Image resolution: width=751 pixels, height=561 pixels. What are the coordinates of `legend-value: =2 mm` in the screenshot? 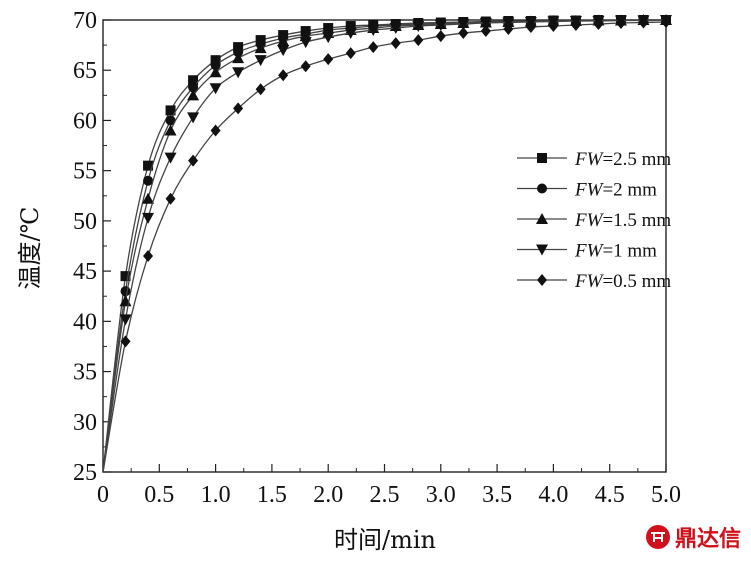 It's located at (629, 190).